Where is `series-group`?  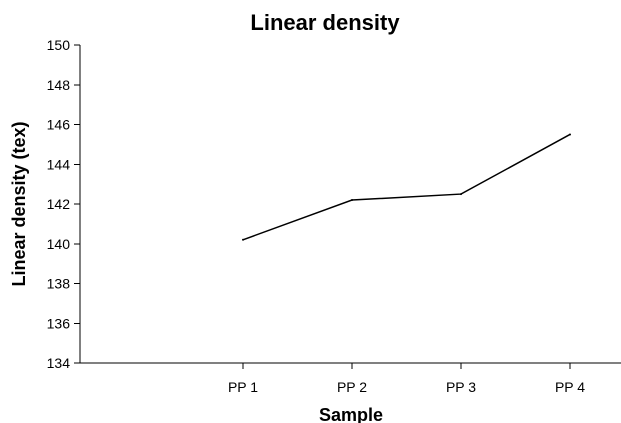
series-group is located at coordinates (406, 187).